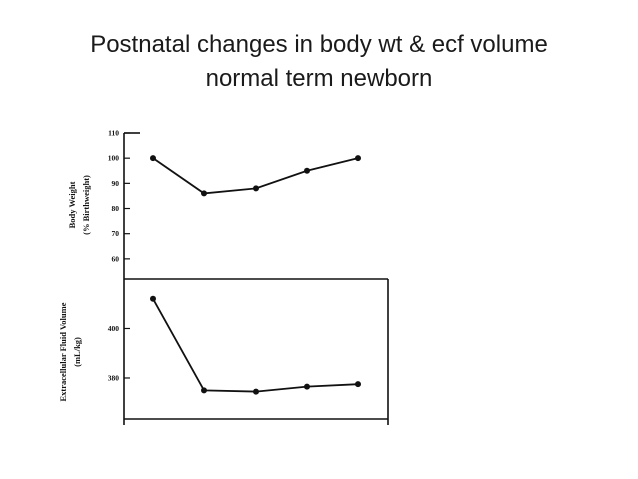 This screenshot has height=479, width=638. I want to click on body-weight-ytick-label-0: 110, so click(113, 133).